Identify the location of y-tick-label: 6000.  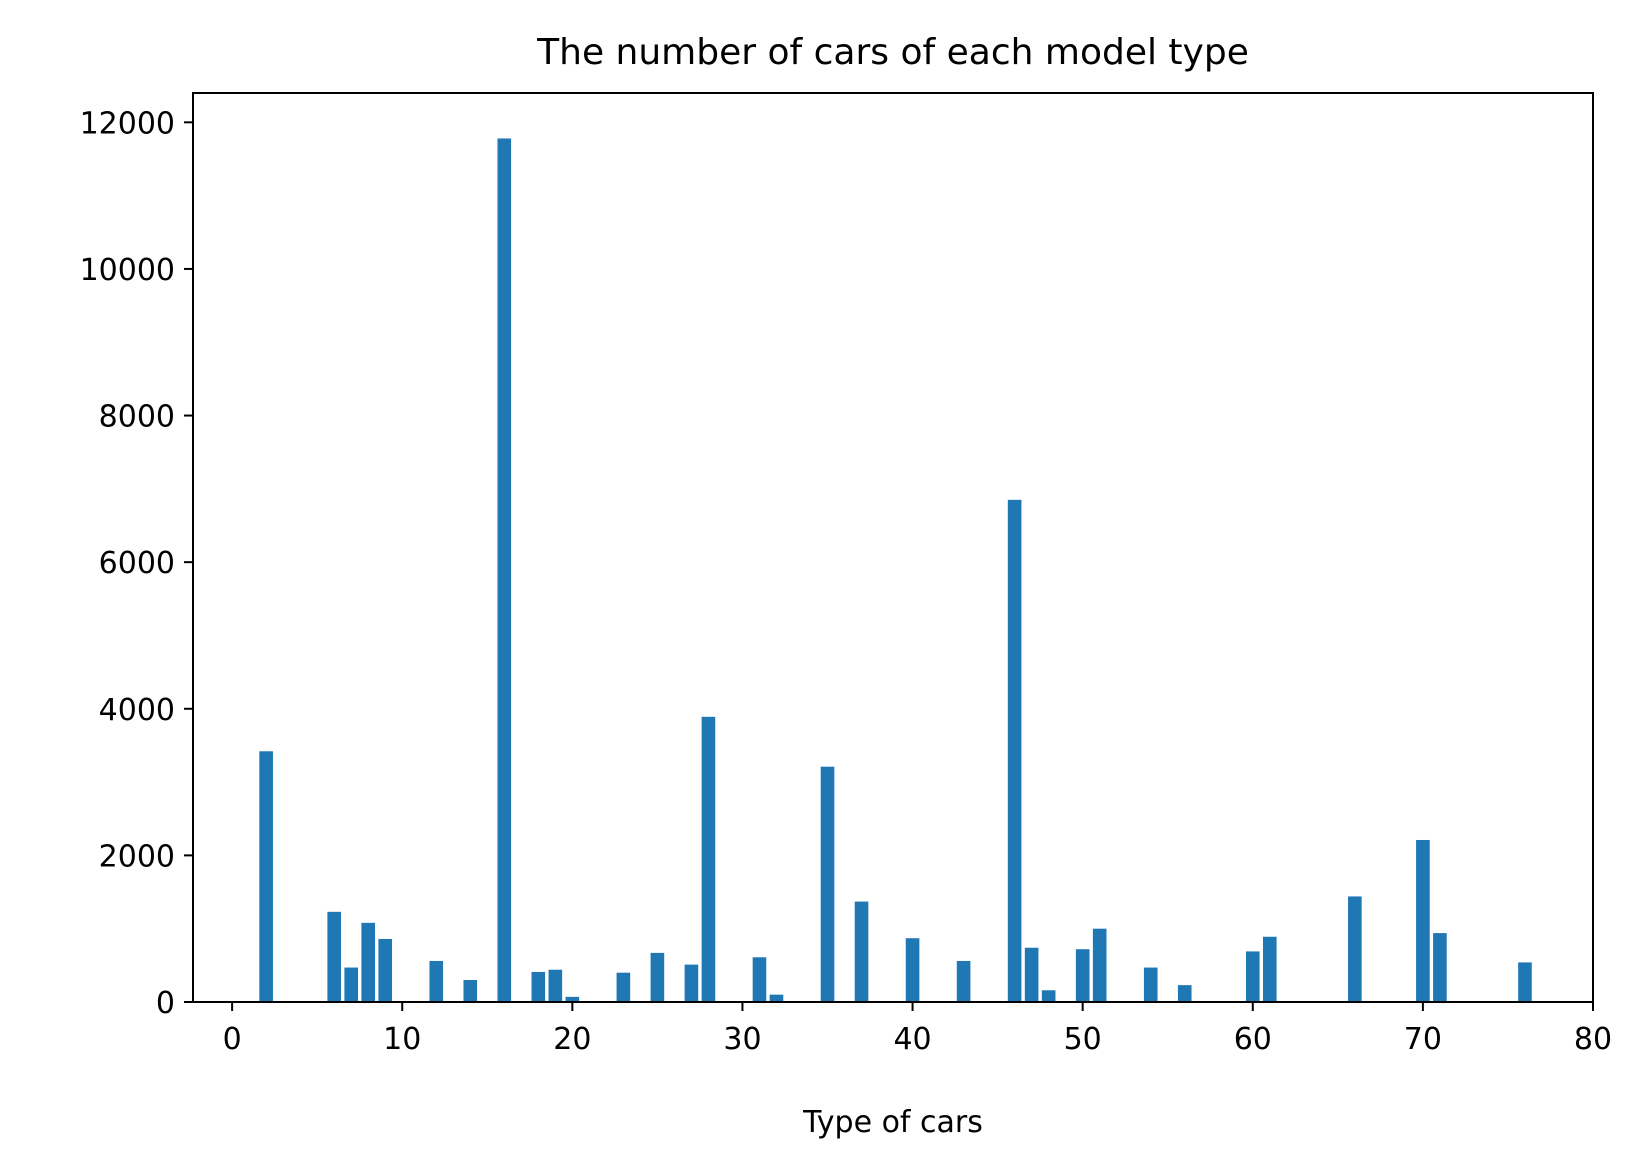
(137, 563).